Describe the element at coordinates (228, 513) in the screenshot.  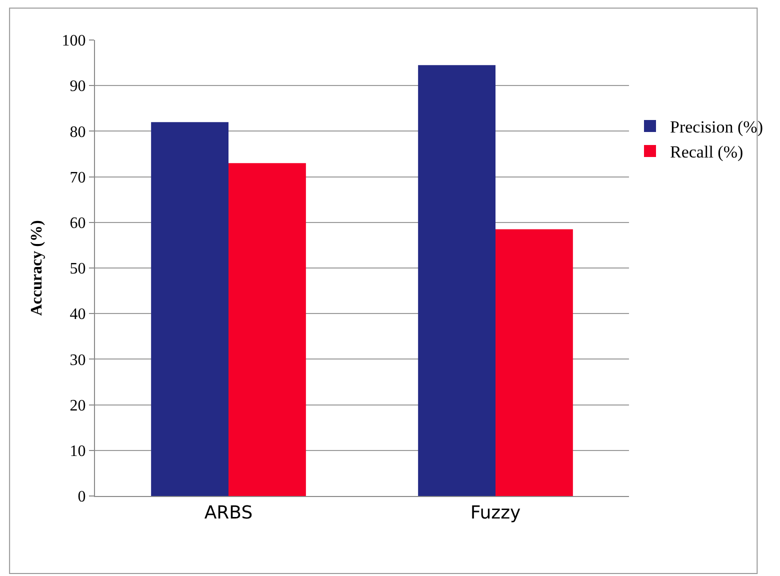
I see `x-tick-label: ARBS` at that location.